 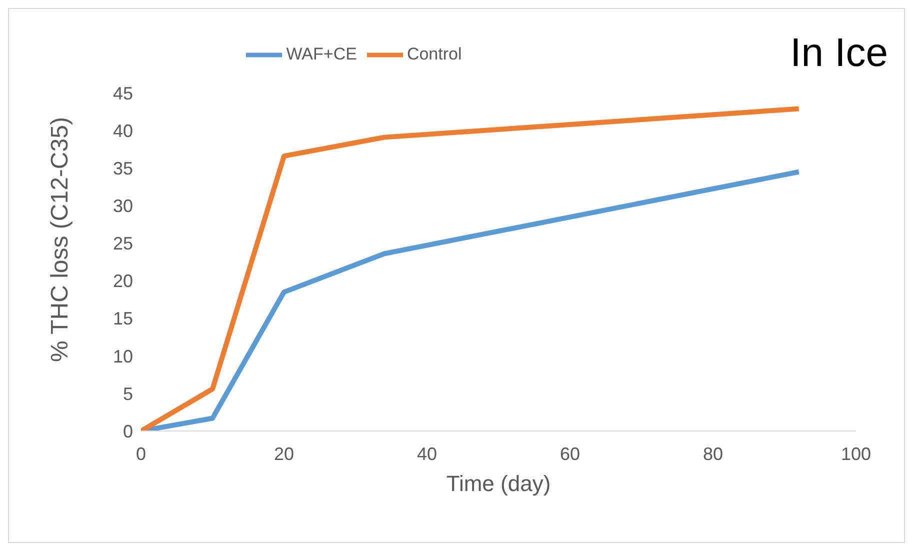 What do you see at coordinates (141, 454) in the screenshot?
I see `x-tick-label: 0` at bounding box center [141, 454].